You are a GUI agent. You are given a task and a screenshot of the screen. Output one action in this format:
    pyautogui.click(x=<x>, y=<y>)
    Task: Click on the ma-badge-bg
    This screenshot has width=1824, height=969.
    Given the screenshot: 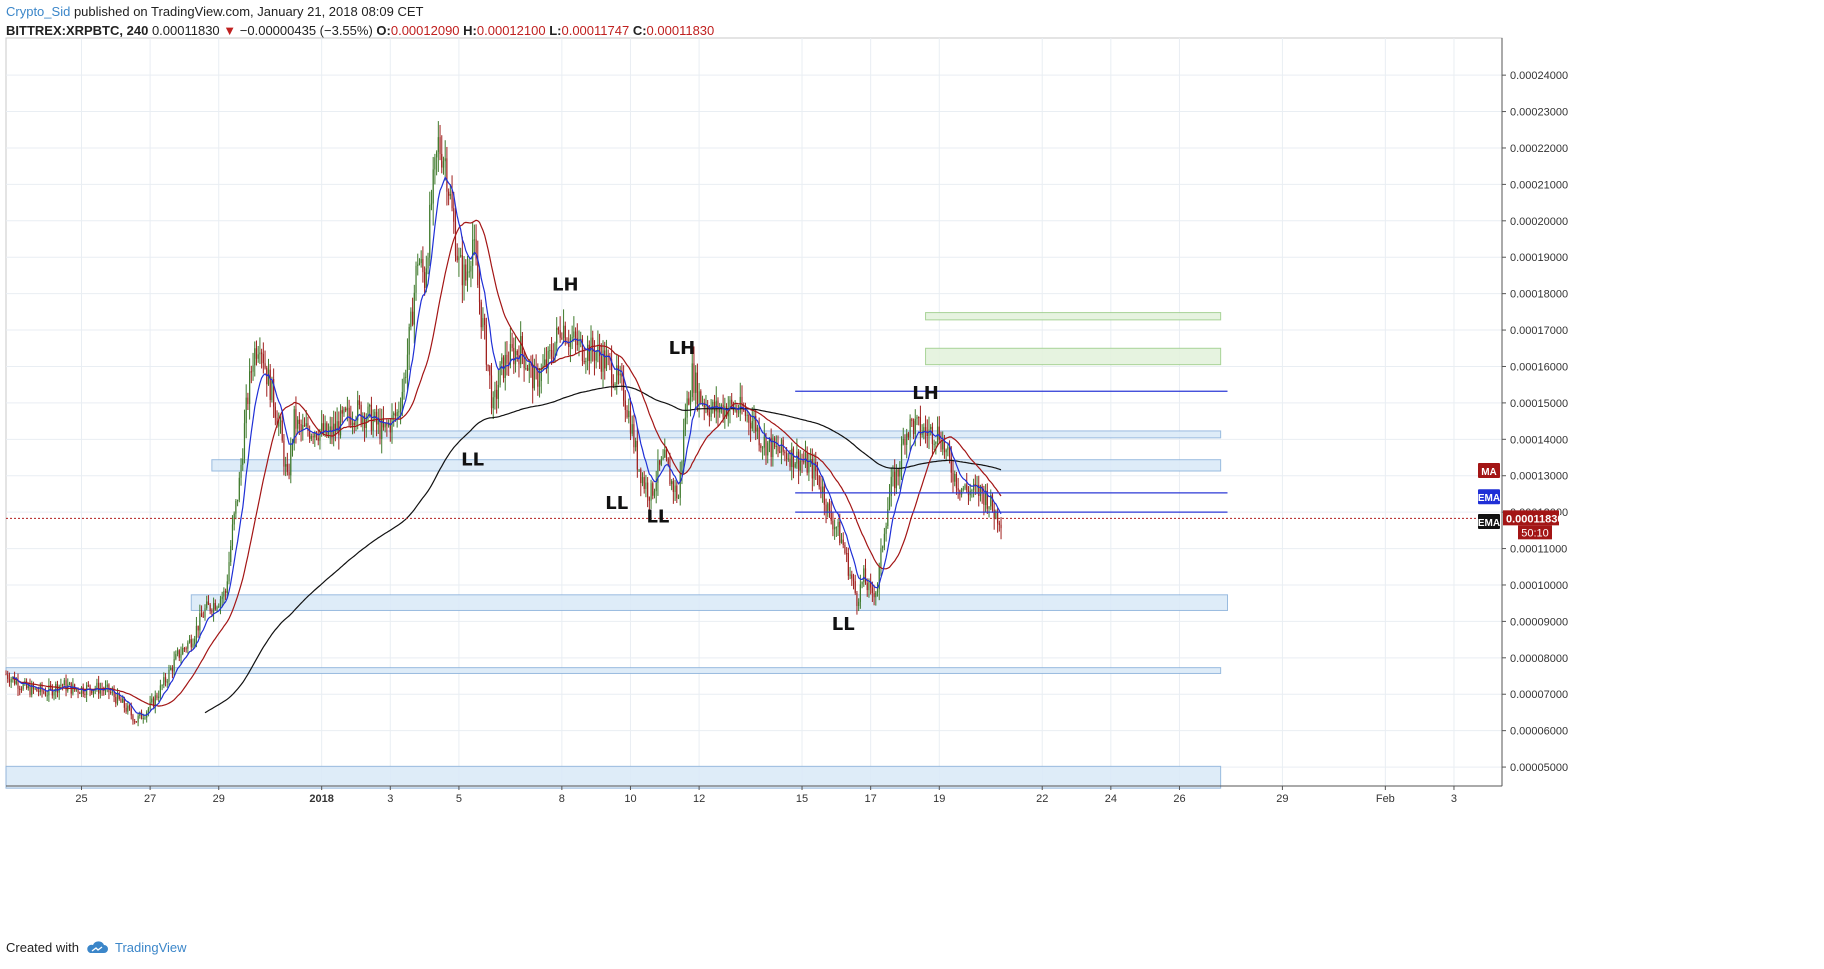 What is the action you would take?
    pyautogui.click(x=1489, y=470)
    